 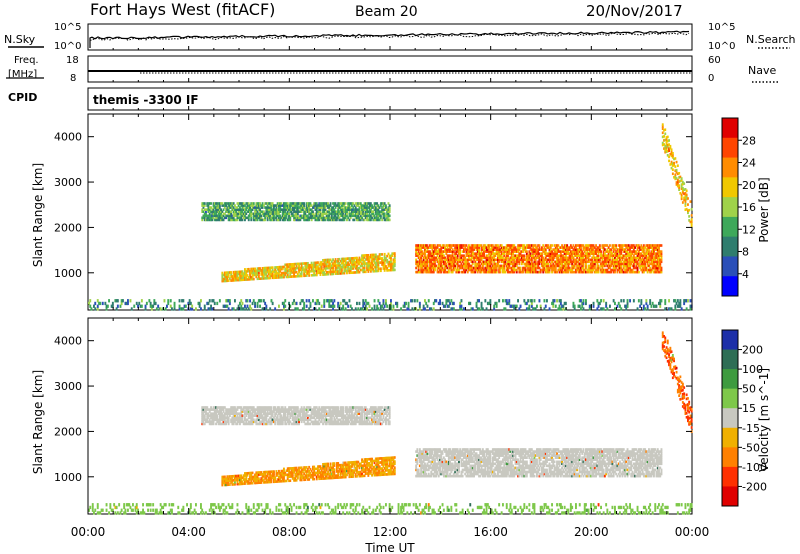 I want to click on freq-tick-top: 18, so click(x=72, y=60).